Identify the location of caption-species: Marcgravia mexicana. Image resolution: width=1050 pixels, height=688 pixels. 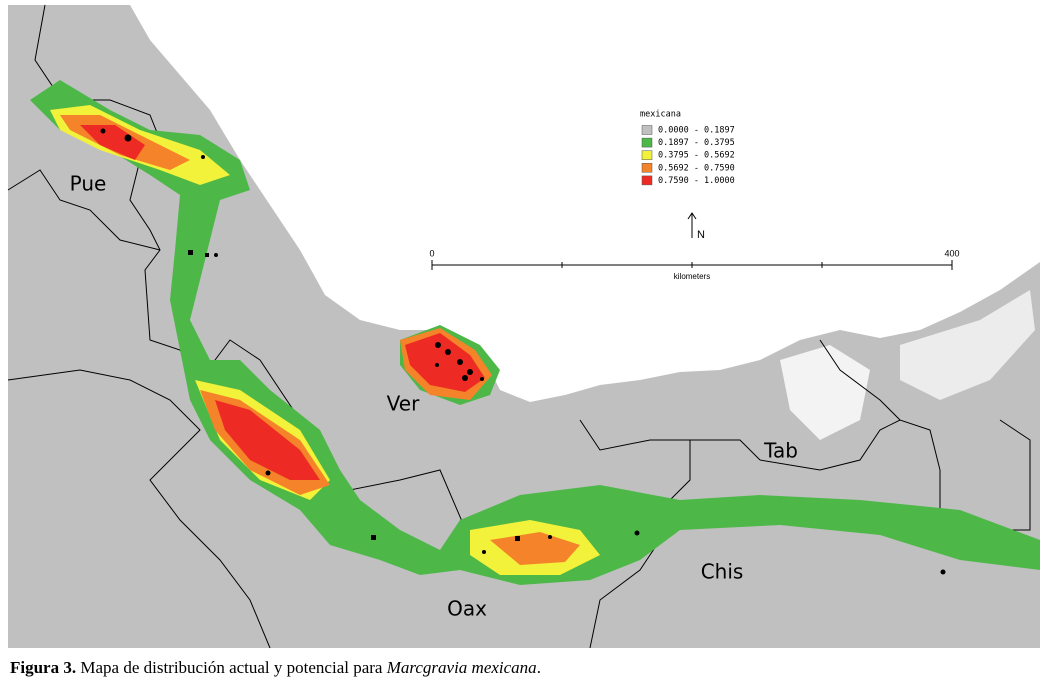
(461, 667).